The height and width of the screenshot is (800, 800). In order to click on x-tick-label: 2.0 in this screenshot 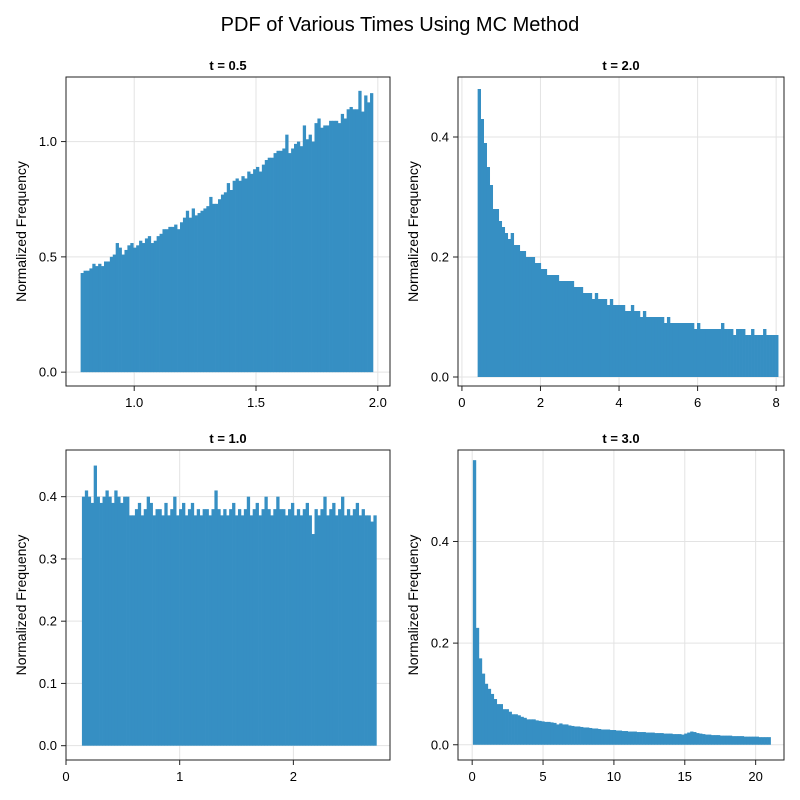, I will do `click(378, 402)`.